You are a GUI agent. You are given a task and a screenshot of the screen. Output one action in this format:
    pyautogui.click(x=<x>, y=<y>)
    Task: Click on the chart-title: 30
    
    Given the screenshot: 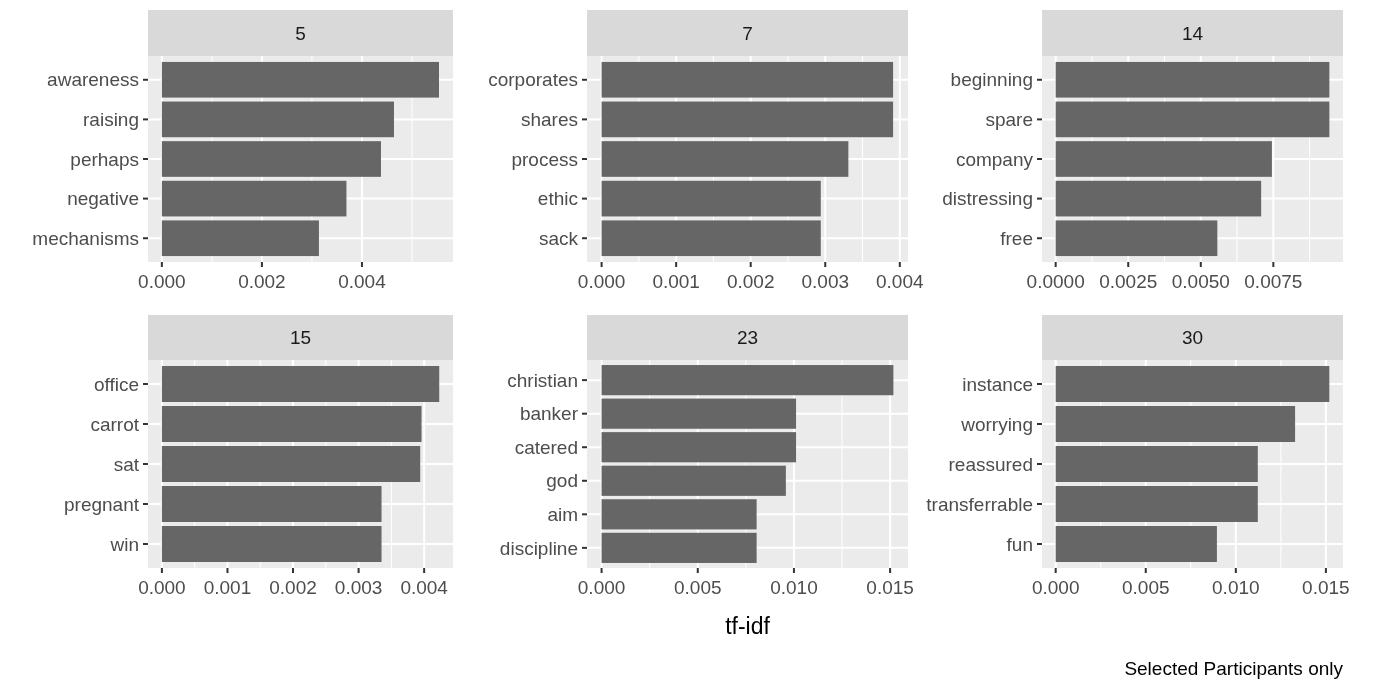 What is the action you would take?
    pyautogui.click(x=1192, y=338)
    